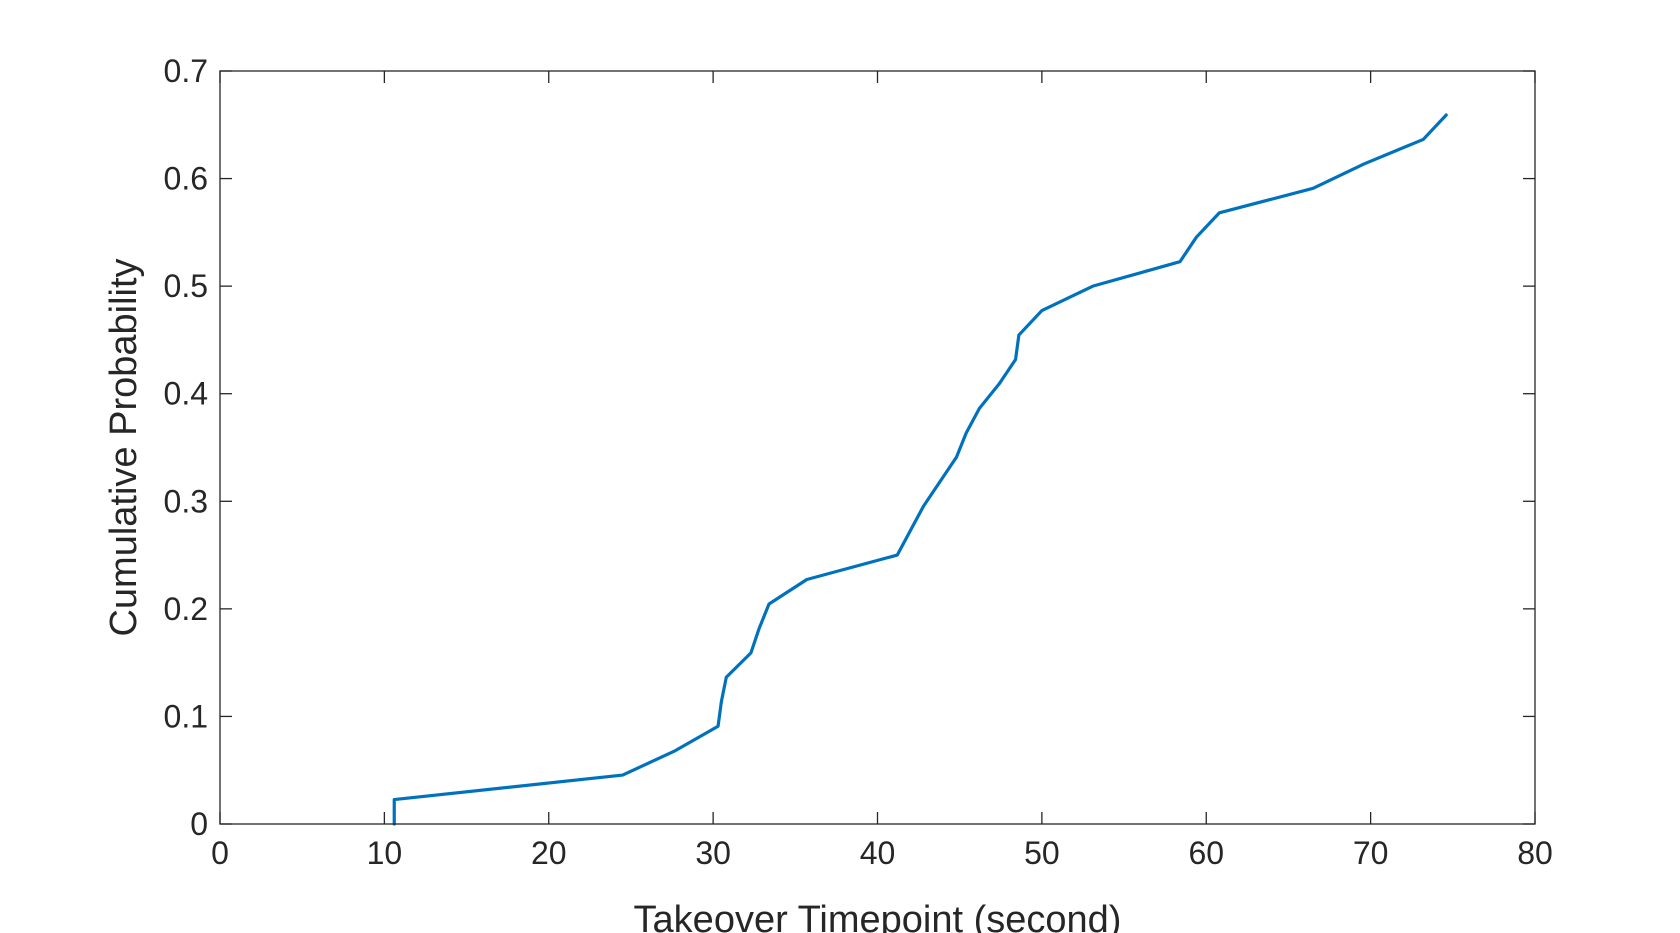  I want to click on y-tick-label: 0.7, so click(186, 71).